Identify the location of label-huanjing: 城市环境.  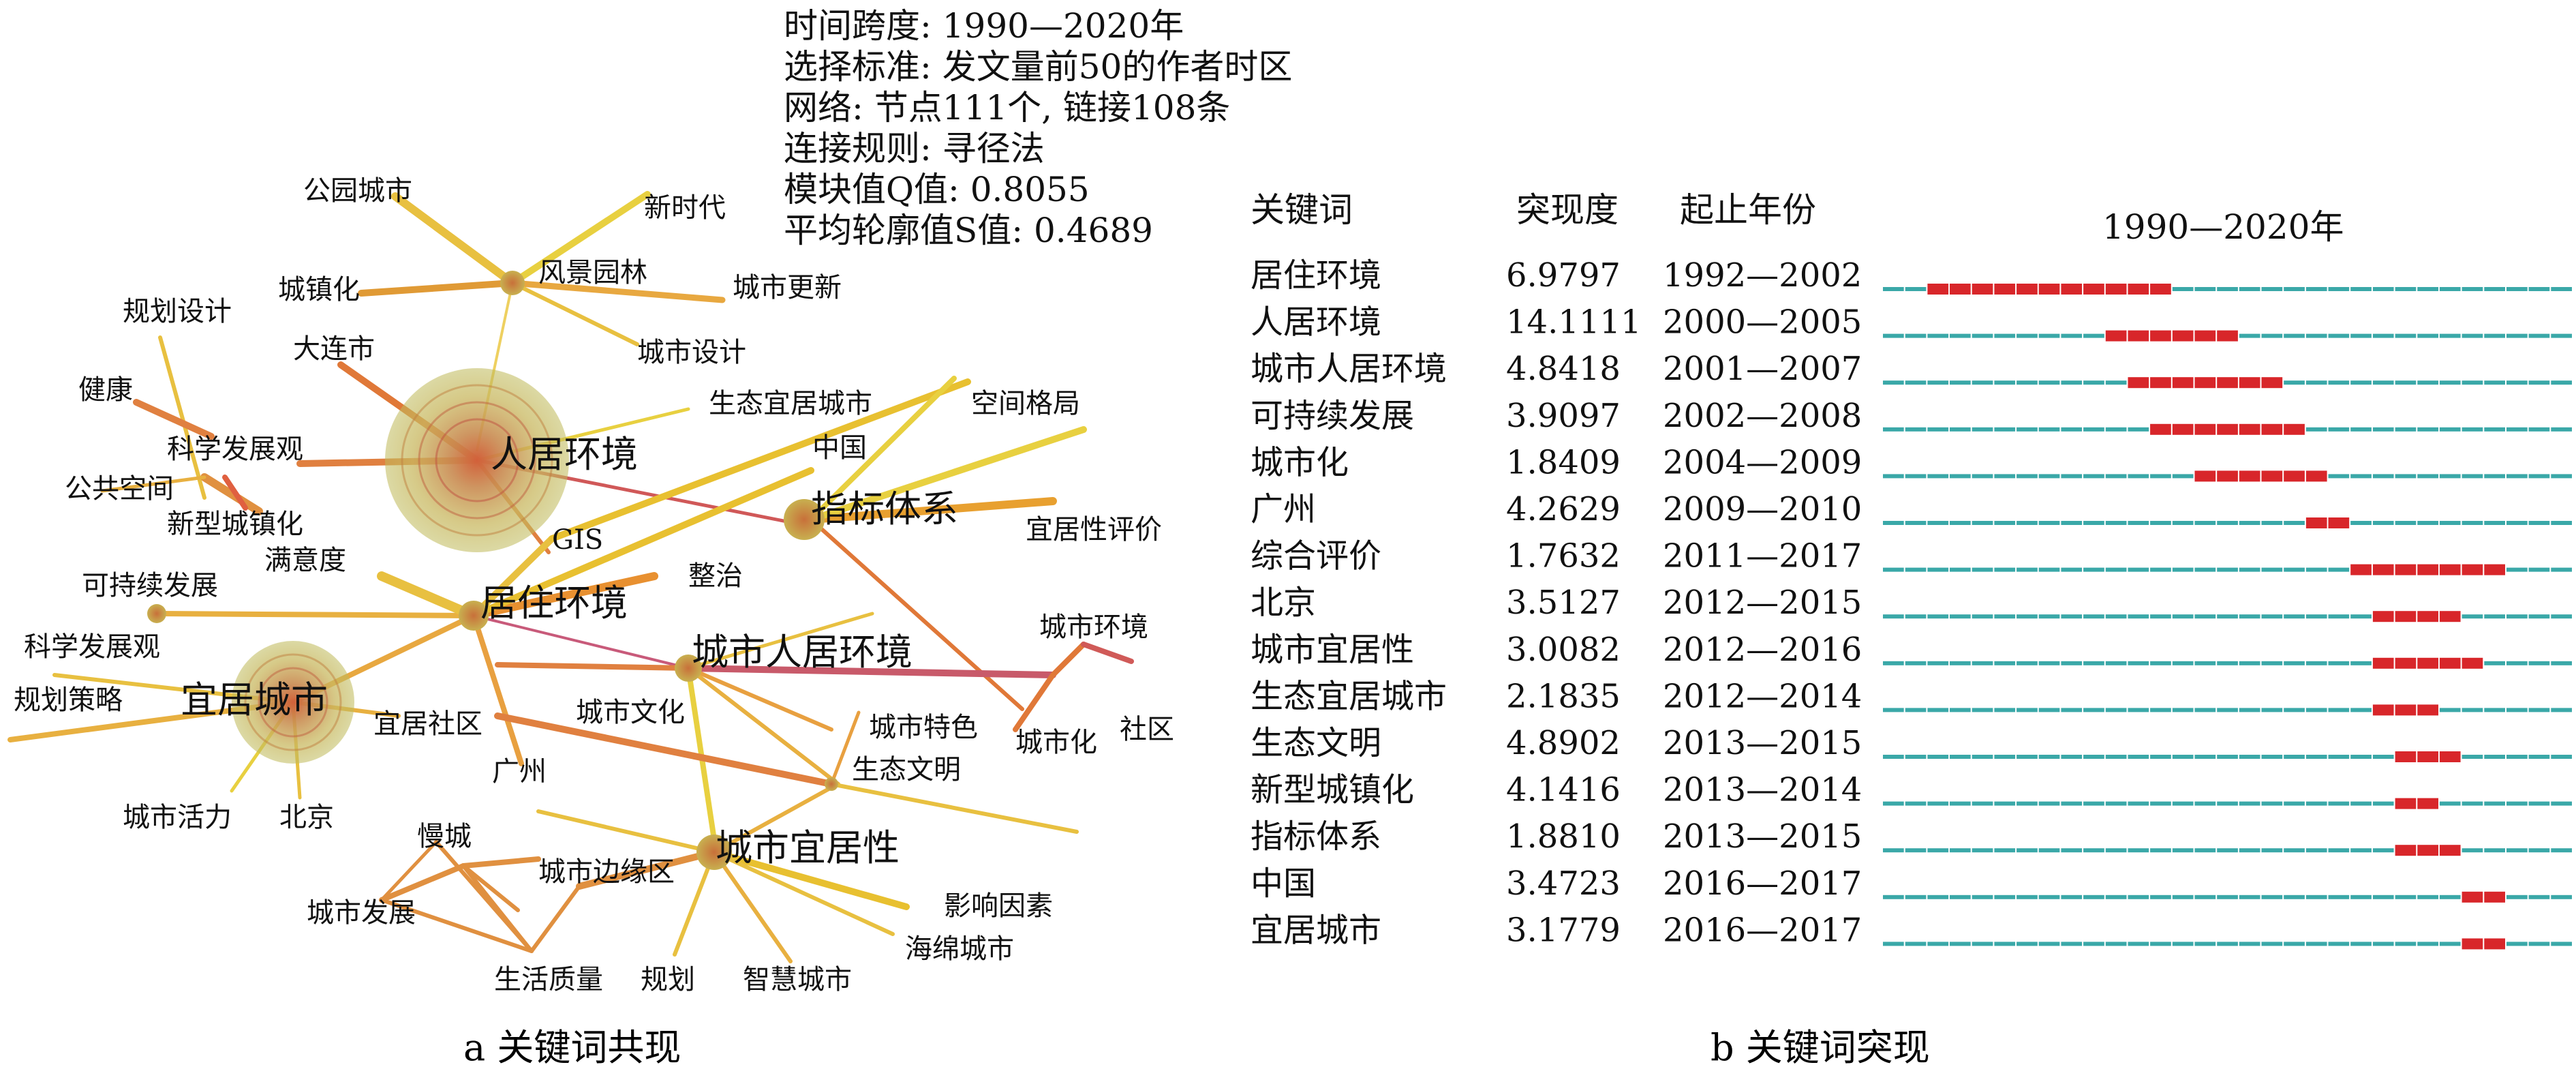
(1093, 627).